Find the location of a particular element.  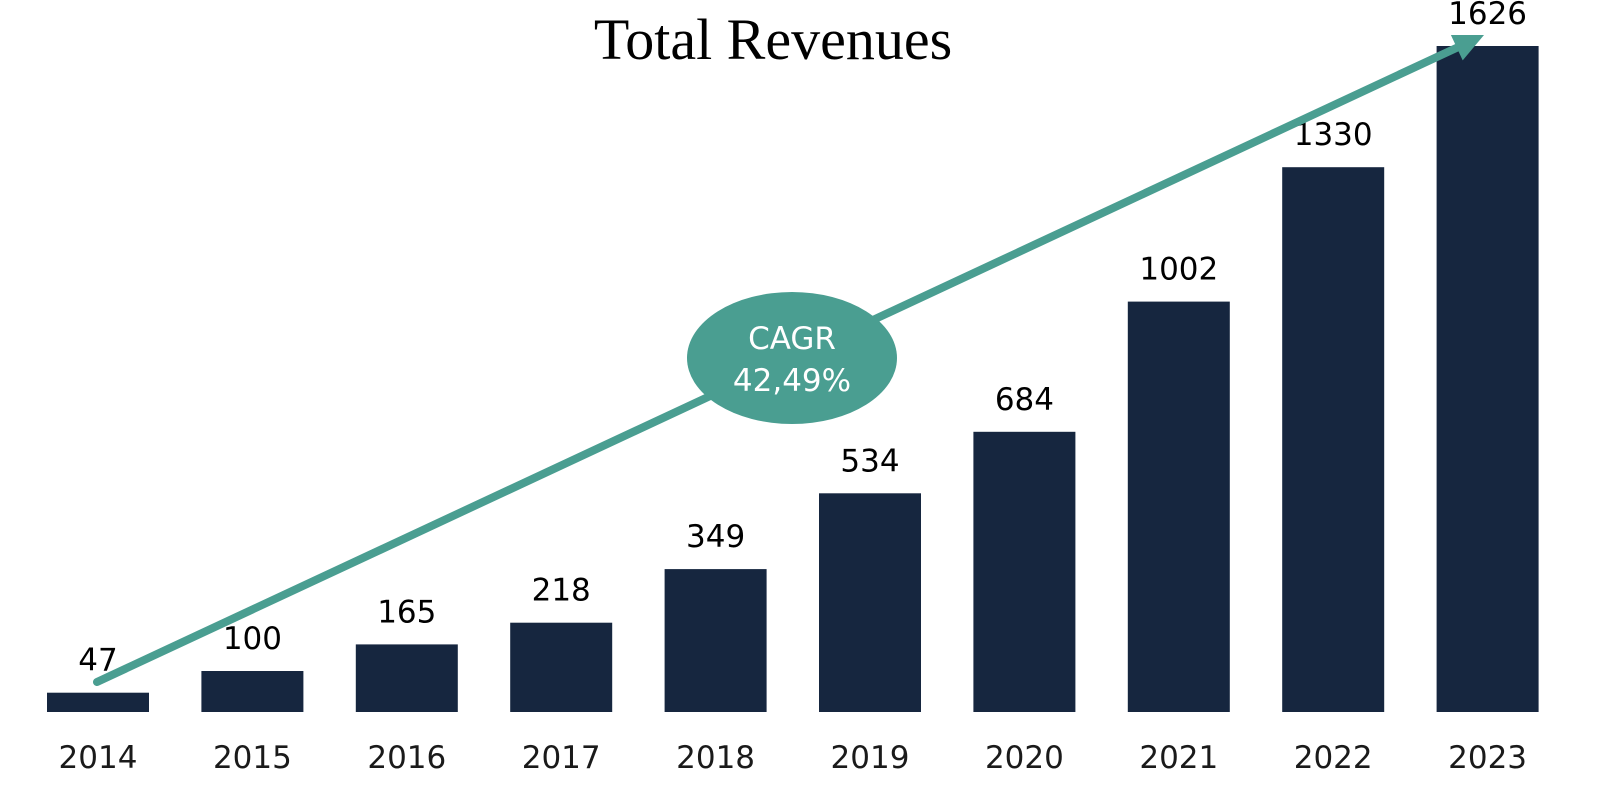

x-tick-2023: 2023 is located at coordinates (1487, 758).